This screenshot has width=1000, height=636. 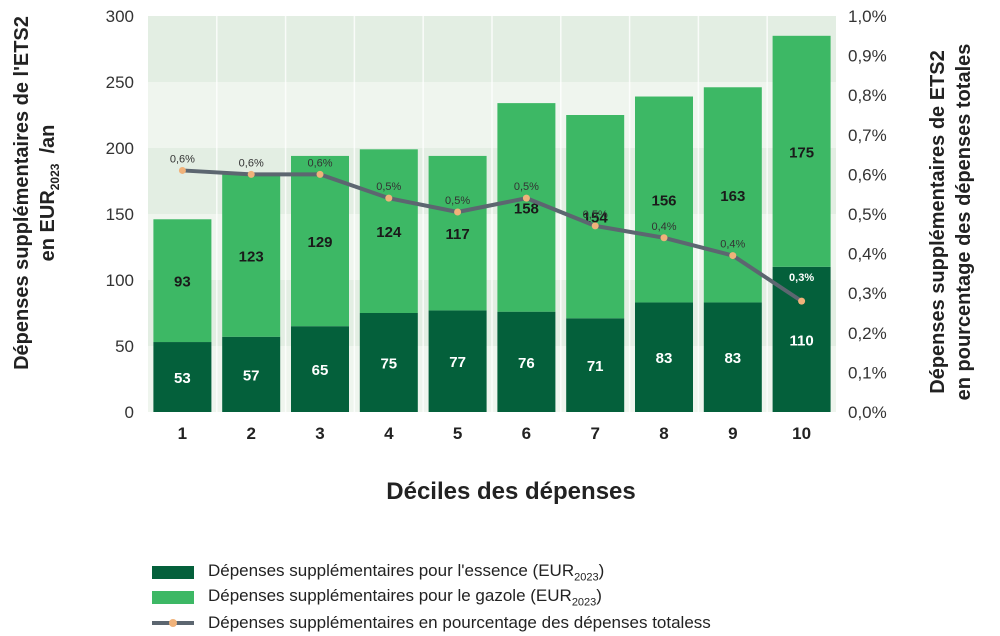 What do you see at coordinates (22, 193) in the screenshot?
I see `y-left-title-line1: Dépenses supplémentaires de l'ETS2` at bounding box center [22, 193].